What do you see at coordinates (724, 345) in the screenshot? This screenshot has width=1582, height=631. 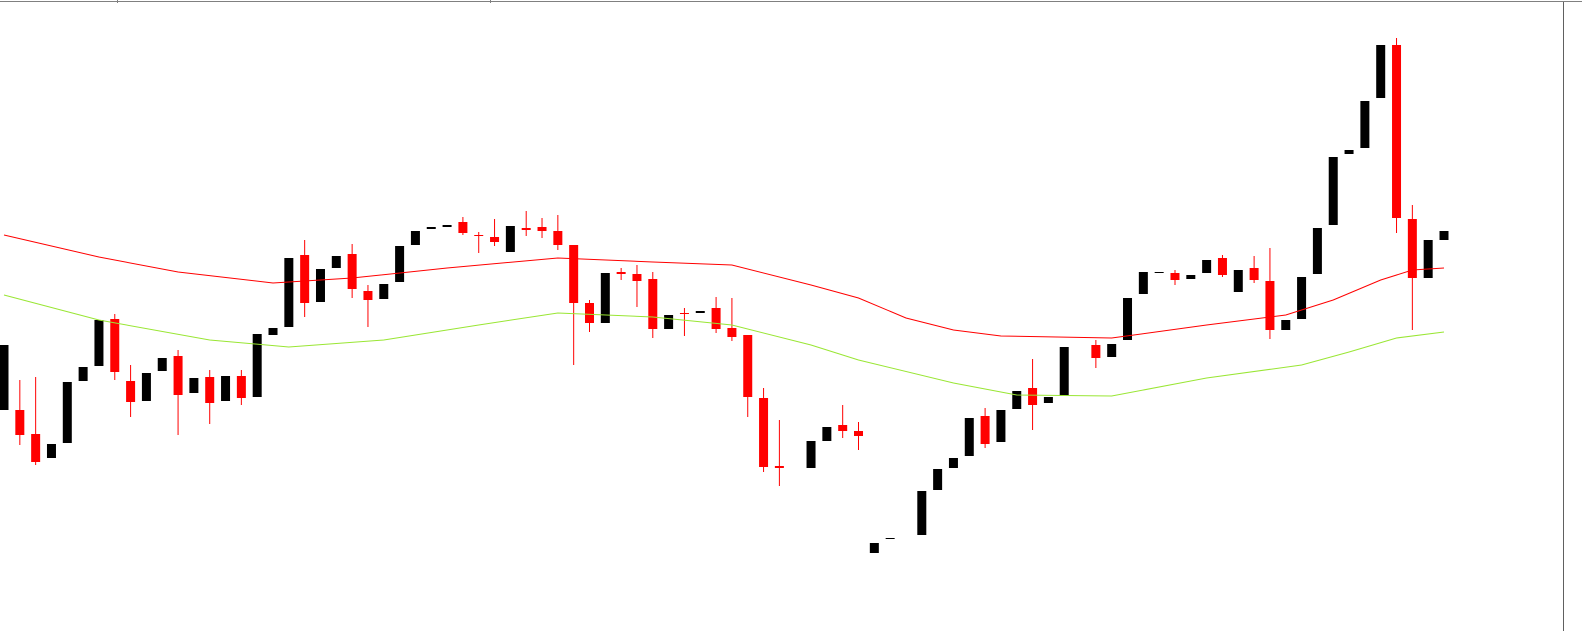 I see `moving-average-line` at bounding box center [724, 345].